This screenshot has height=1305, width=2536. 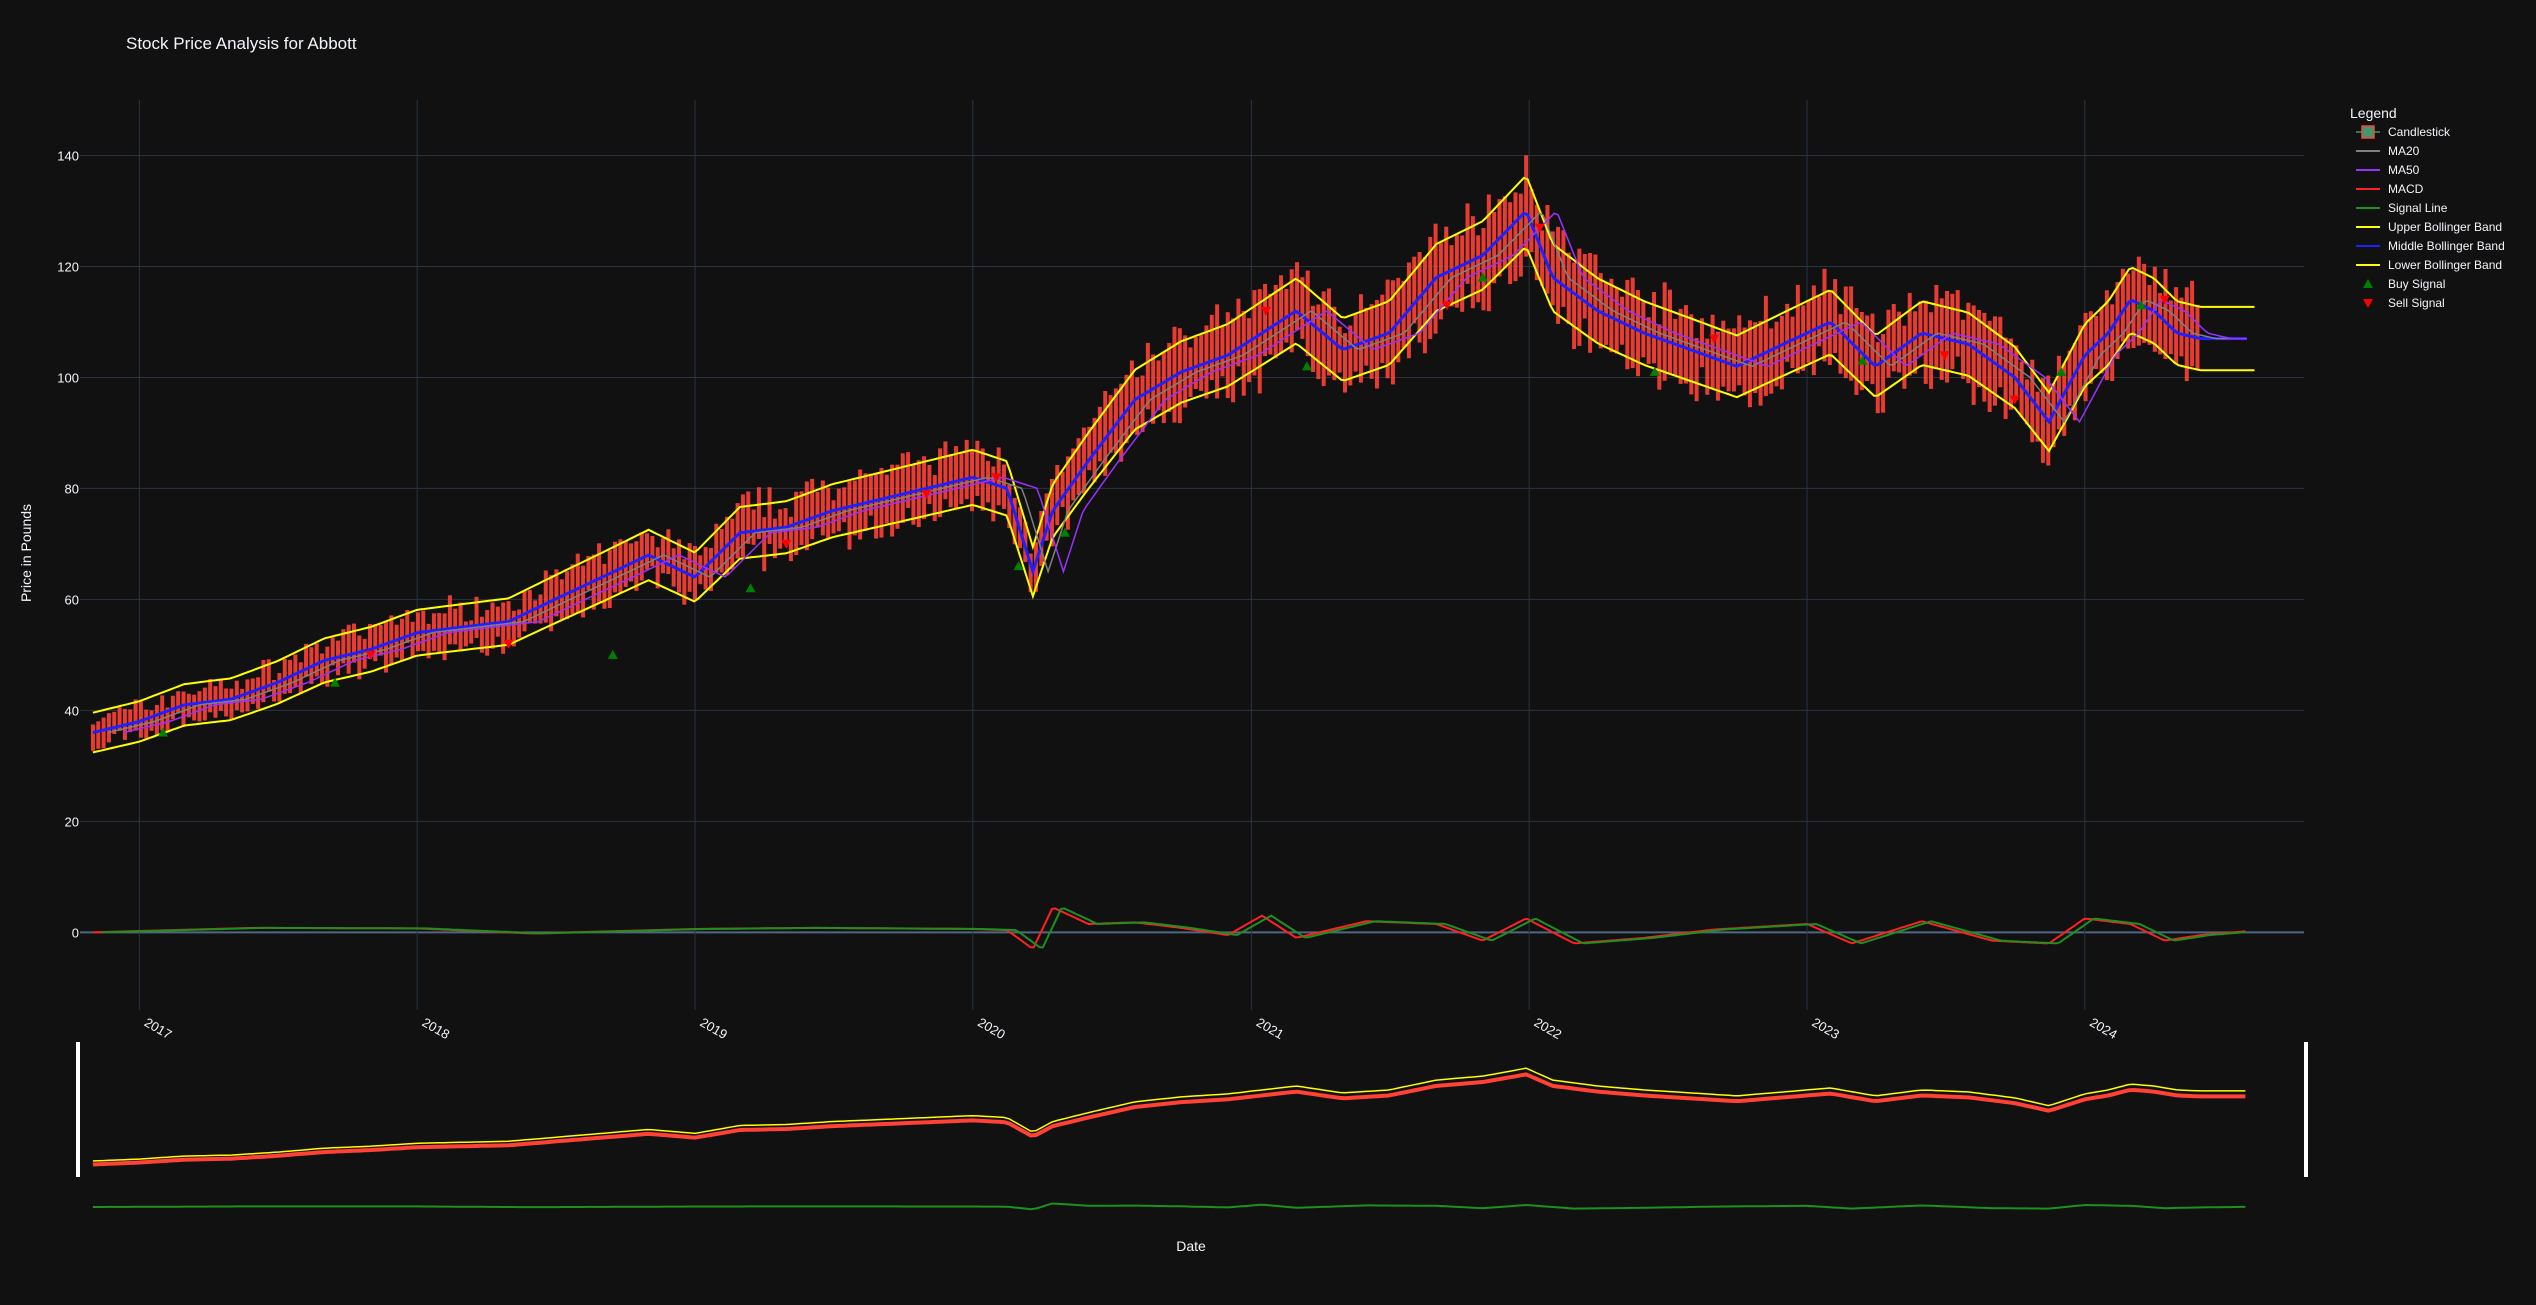 What do you see at coordinates (2388, 151) in the screenshot?
I see `legend-item: MA20` at bounding box center [2388, 151].